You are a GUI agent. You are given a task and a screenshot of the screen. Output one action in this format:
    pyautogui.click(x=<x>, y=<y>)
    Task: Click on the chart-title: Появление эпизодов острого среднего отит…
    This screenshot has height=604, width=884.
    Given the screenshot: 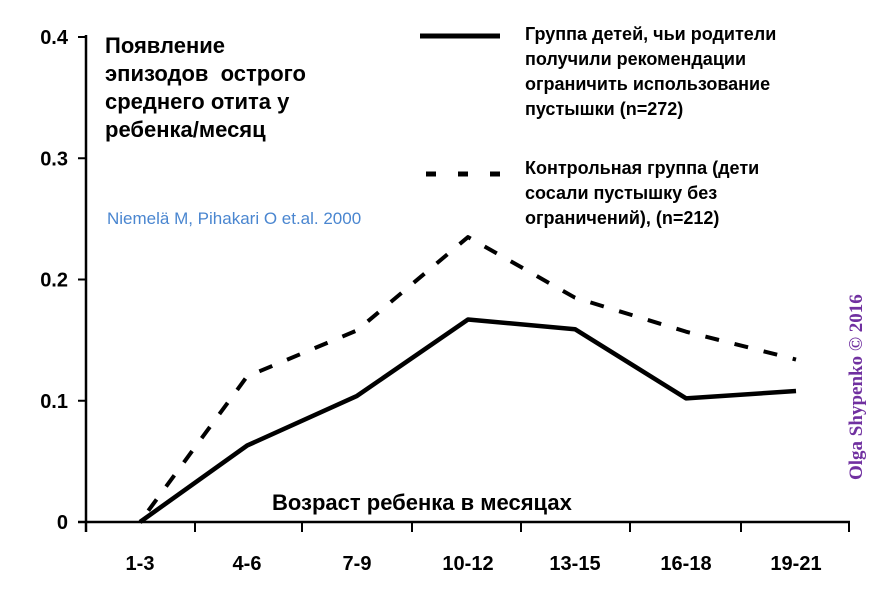 What is the action you would take?
    pyautogui.click(x=205, y=87)
    